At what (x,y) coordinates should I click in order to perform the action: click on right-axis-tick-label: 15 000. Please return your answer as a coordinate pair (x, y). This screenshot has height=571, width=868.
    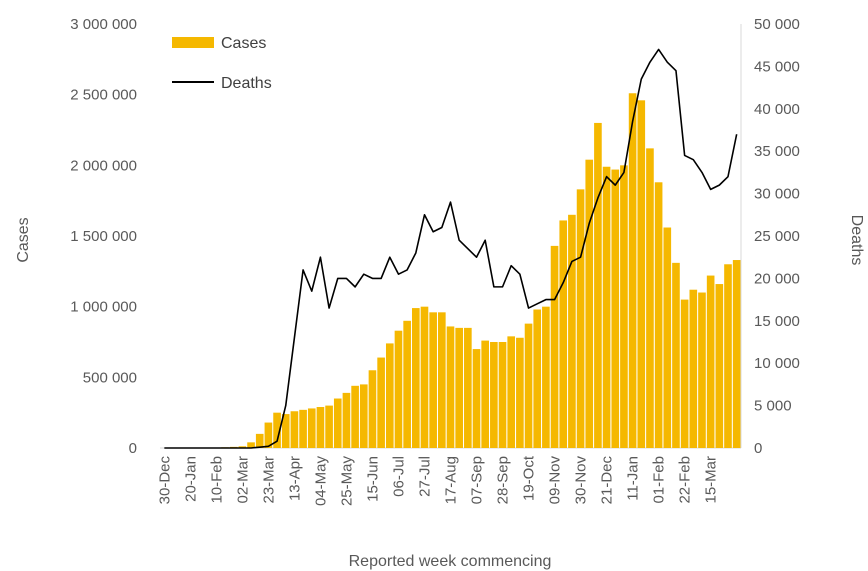
    Looking at the image, I should click on (777, 321).